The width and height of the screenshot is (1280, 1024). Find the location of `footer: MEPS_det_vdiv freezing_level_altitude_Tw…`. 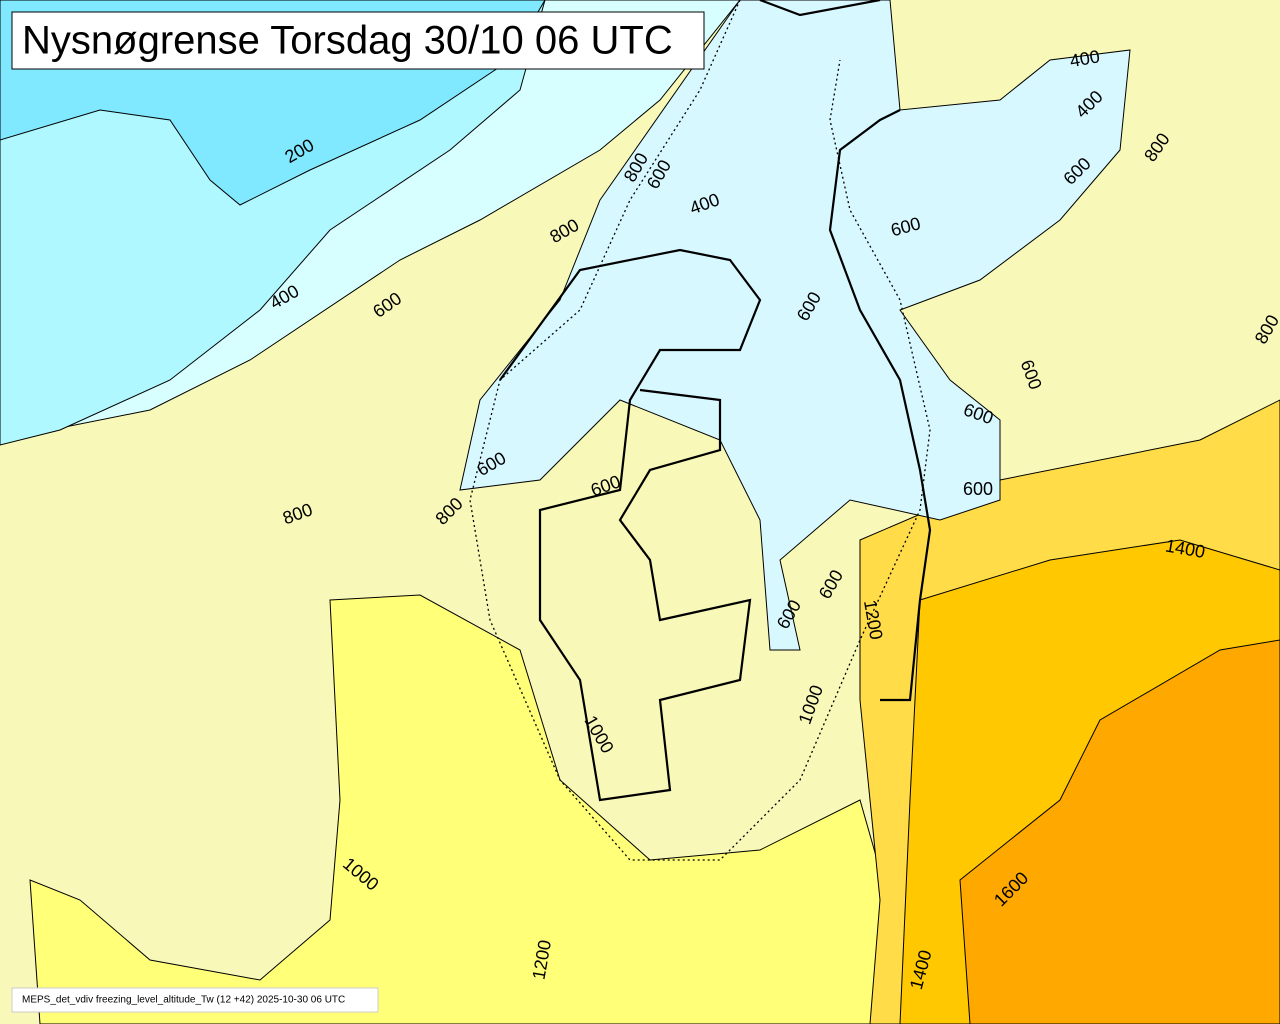

footer: MEPS_det_vdiv freezing_level_altitude_Tw… is located at coordinates (183, 1000).